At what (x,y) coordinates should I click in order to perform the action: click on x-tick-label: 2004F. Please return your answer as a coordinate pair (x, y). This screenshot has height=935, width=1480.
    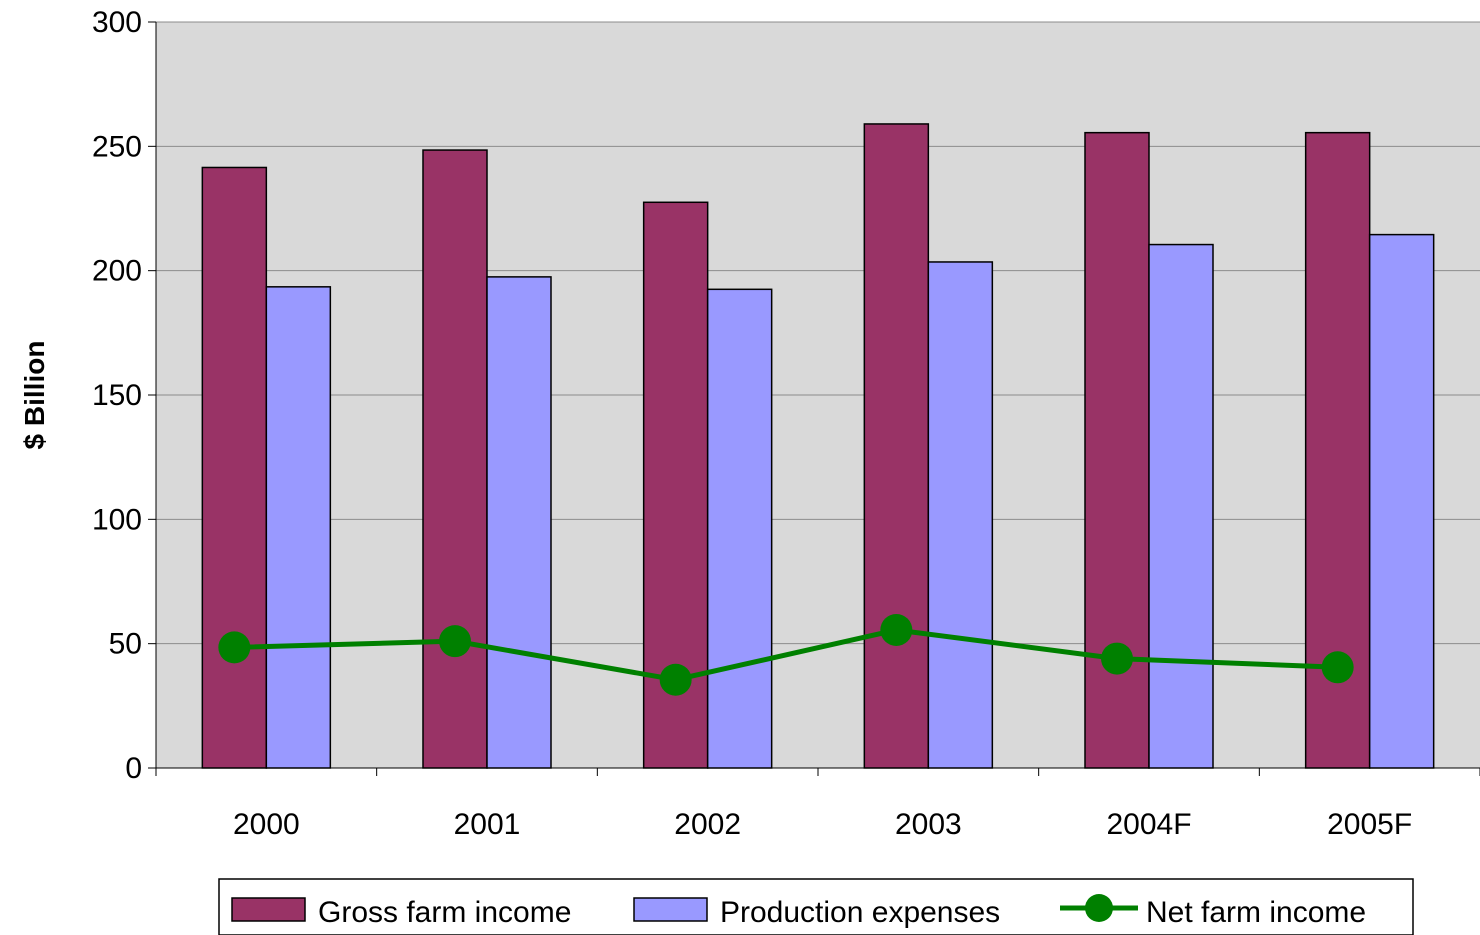
    Looking at the image, I should click on (1148, 824).